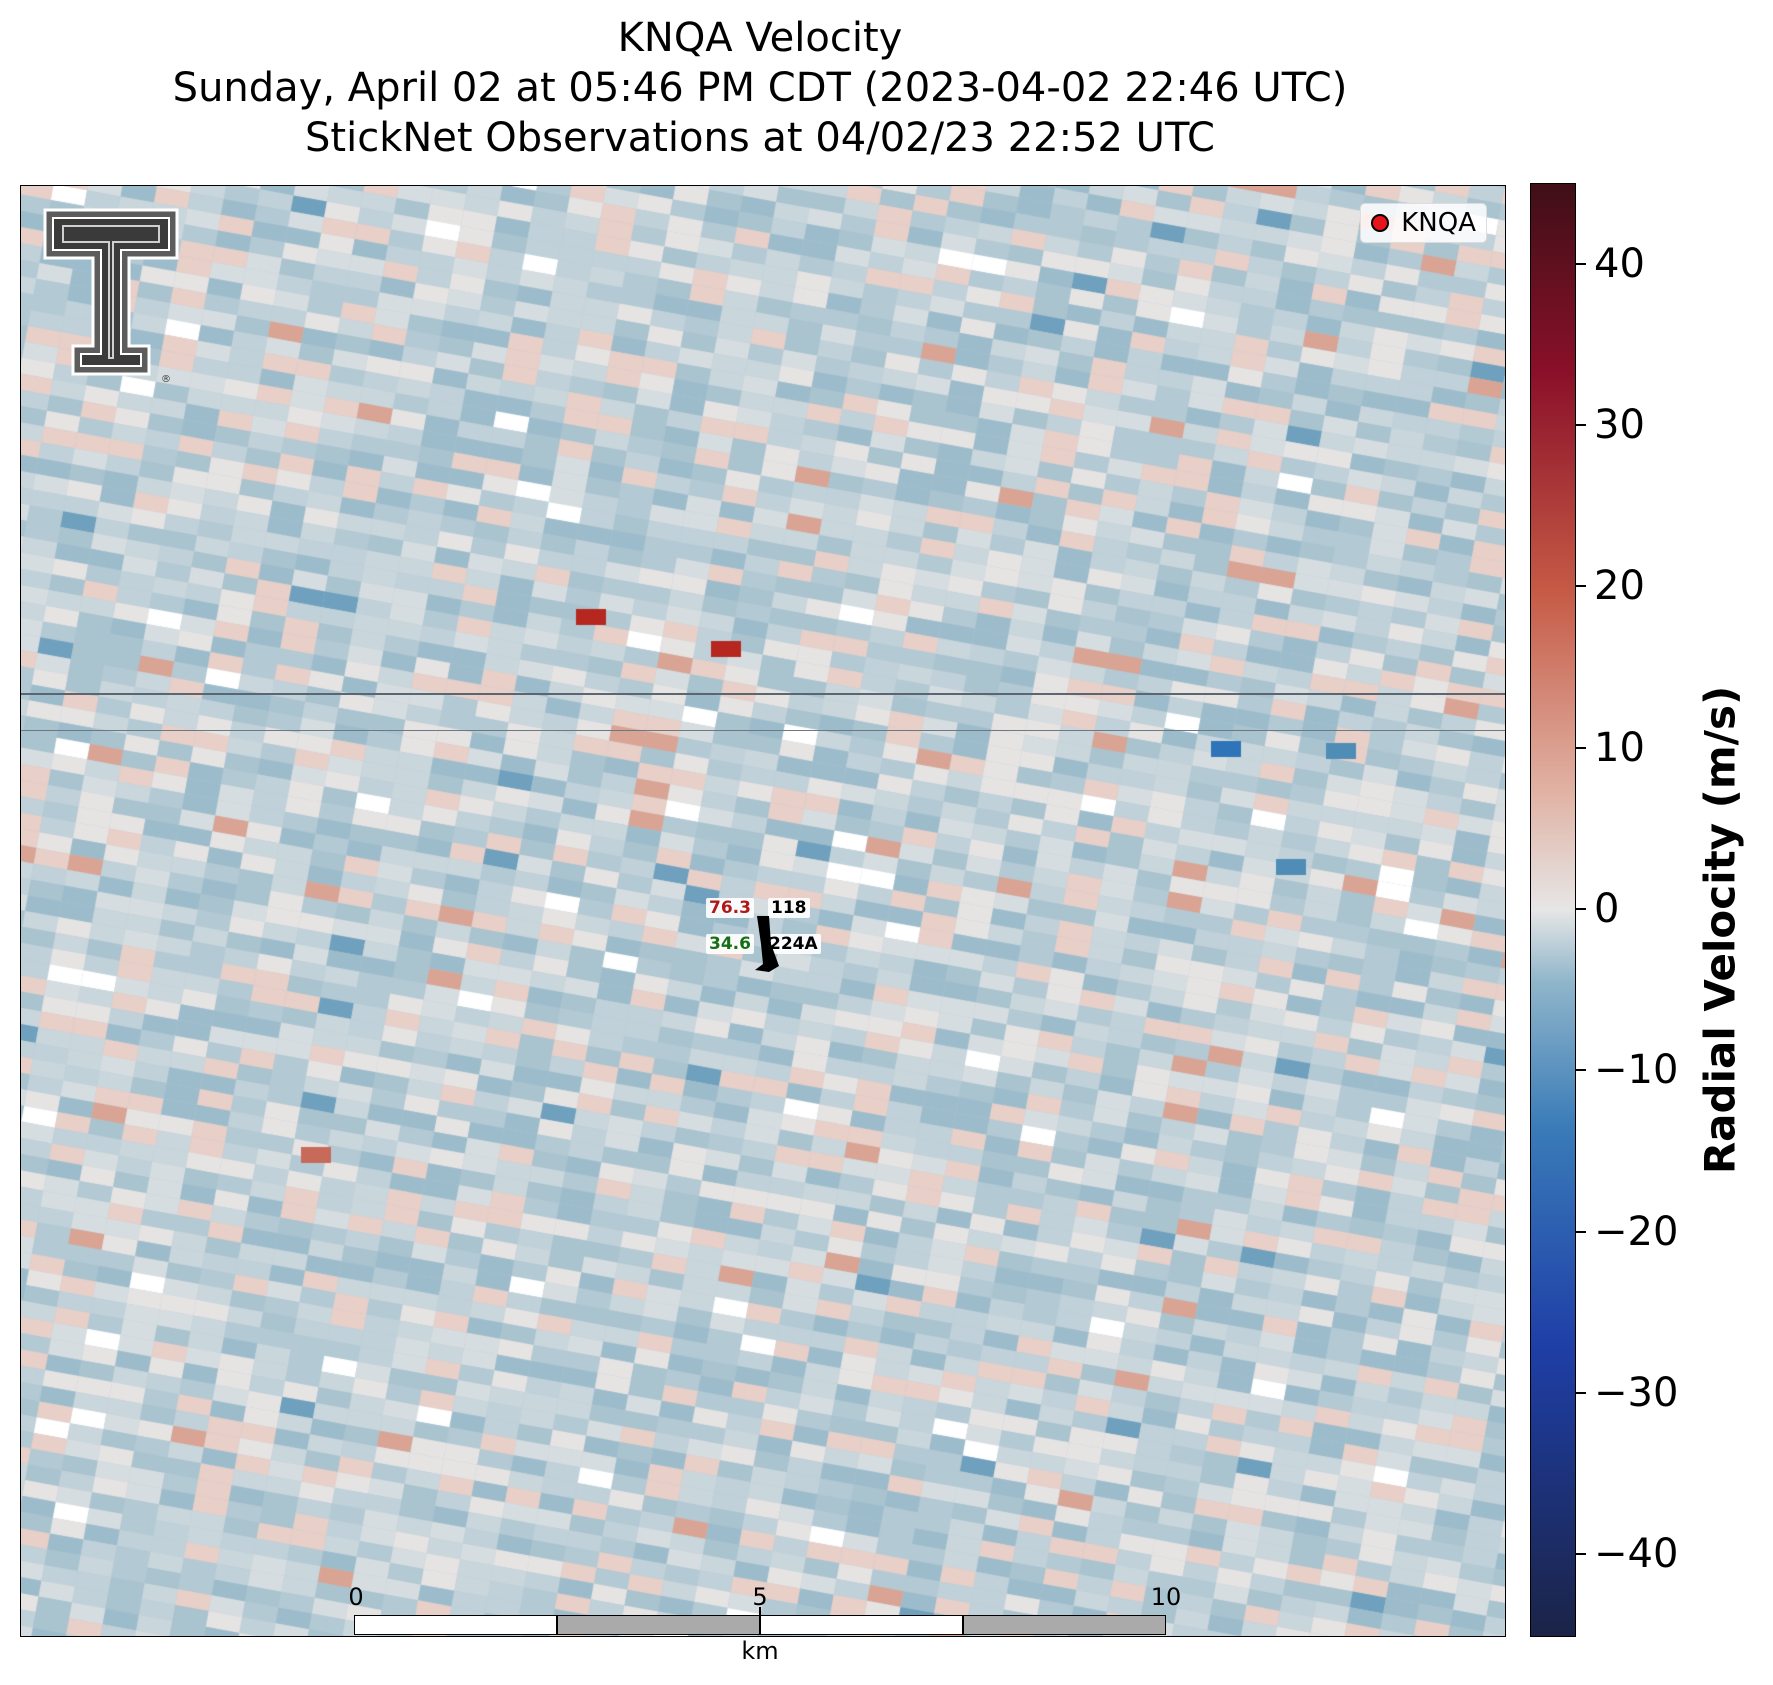 Image resolution: width=1773 pixels, height=1685 pixels. I want to click on colorbar-tick-label: −30, so click(1636, 1393).